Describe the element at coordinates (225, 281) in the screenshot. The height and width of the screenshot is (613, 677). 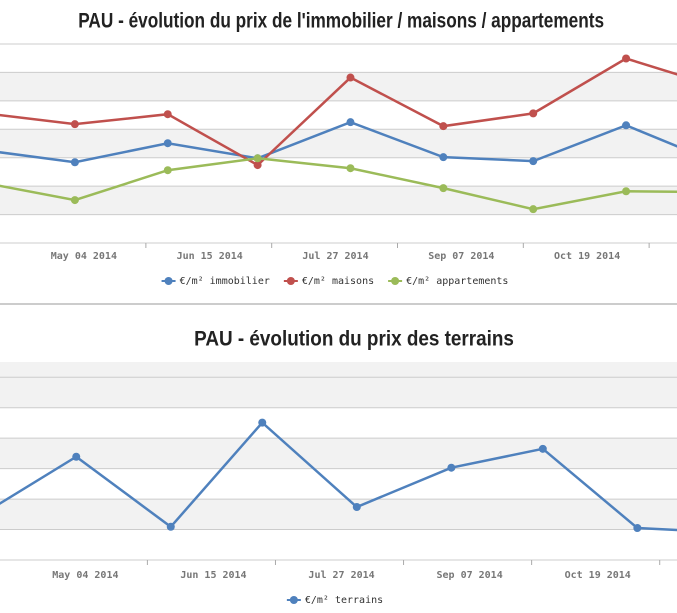
I see `legend-label: €/m² immobilier` at that location.